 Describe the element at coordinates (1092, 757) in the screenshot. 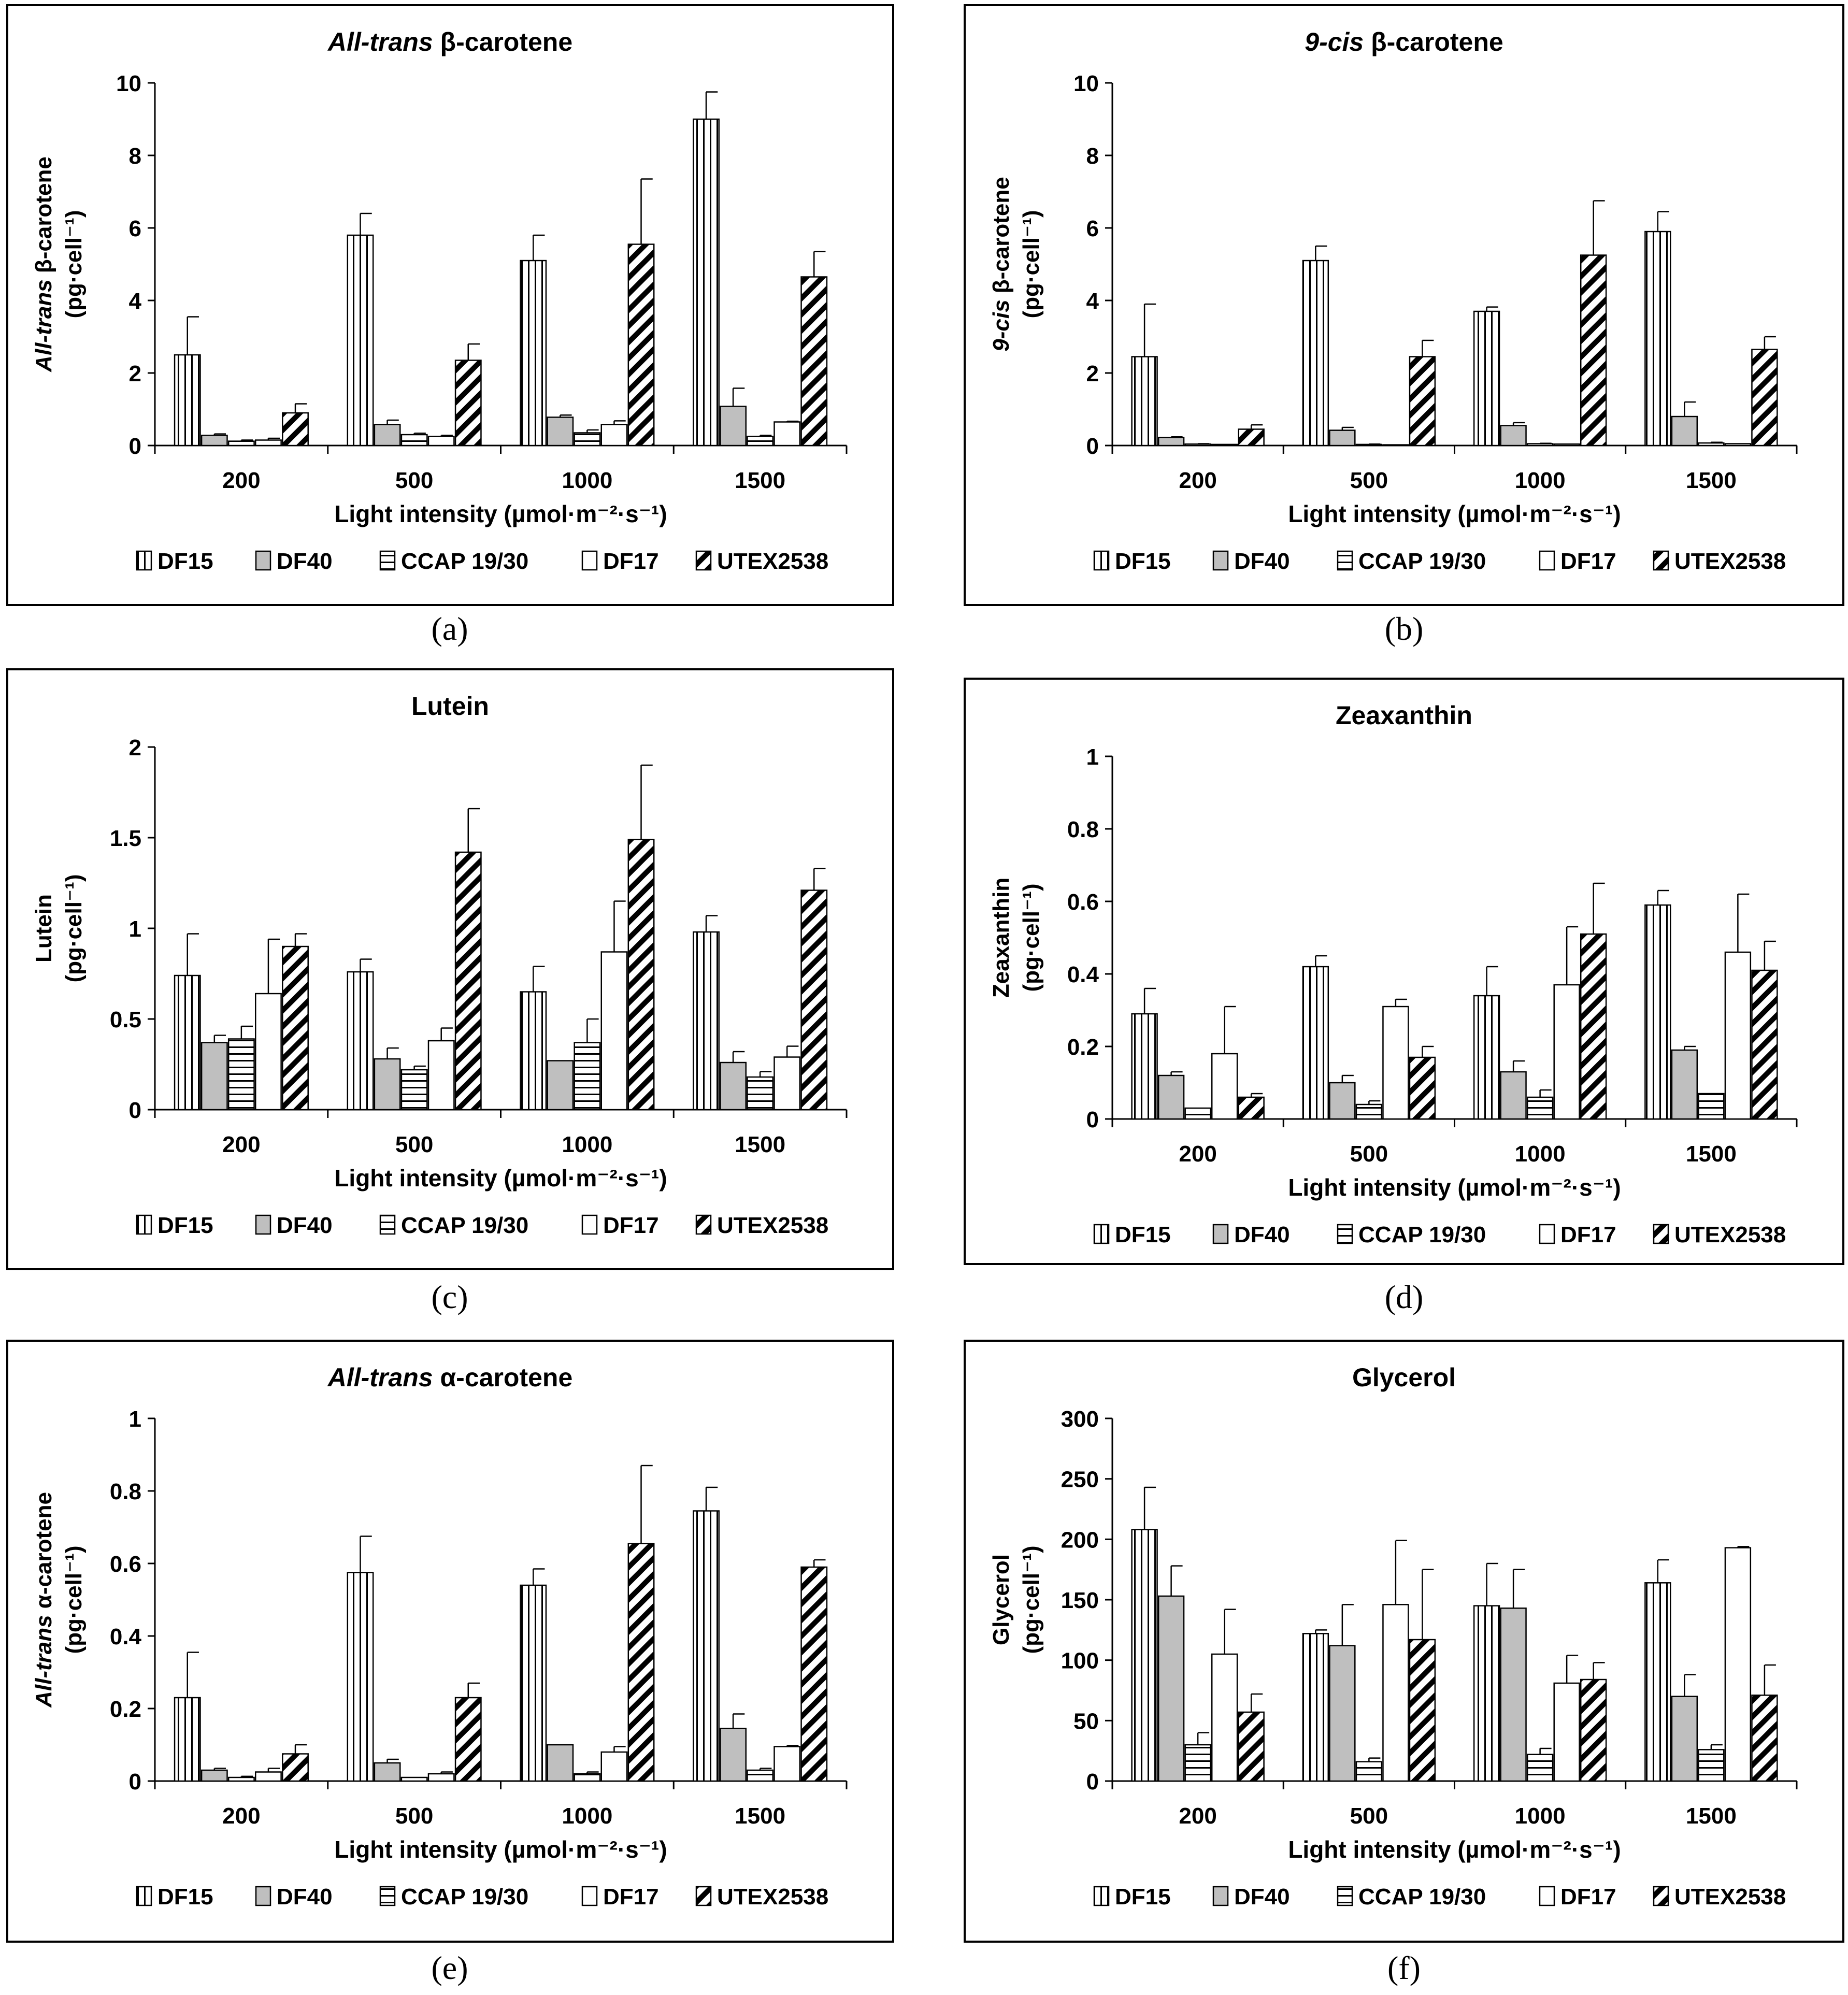

I see `y-tick-label: 1` at that location.